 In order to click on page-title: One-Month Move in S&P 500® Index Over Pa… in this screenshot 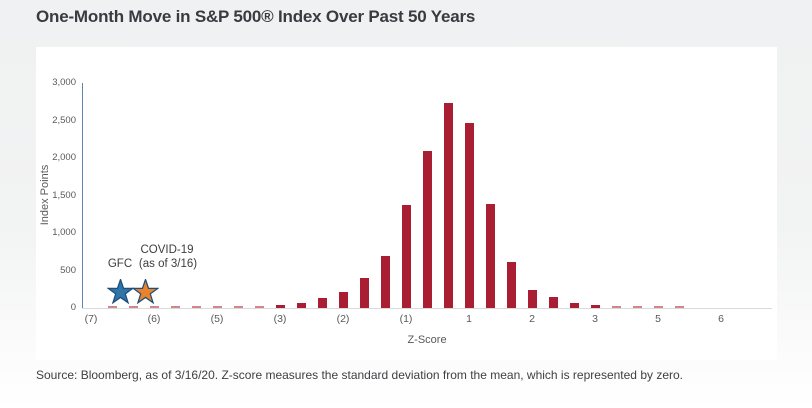, I will do `click(256, 16)`.